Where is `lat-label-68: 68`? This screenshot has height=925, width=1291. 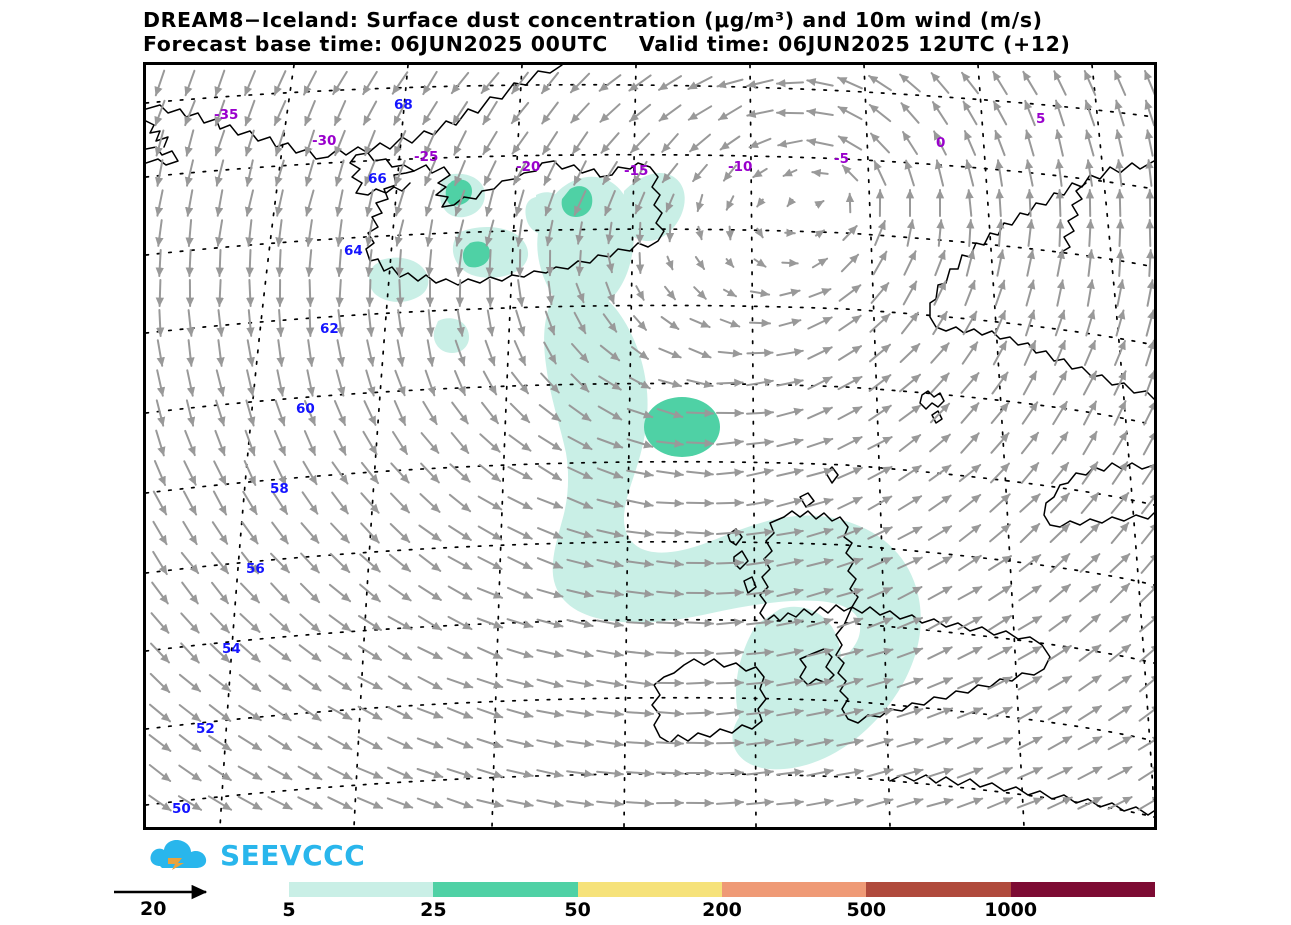 lat-label-68: 68 is located at coordinates (403, 105).